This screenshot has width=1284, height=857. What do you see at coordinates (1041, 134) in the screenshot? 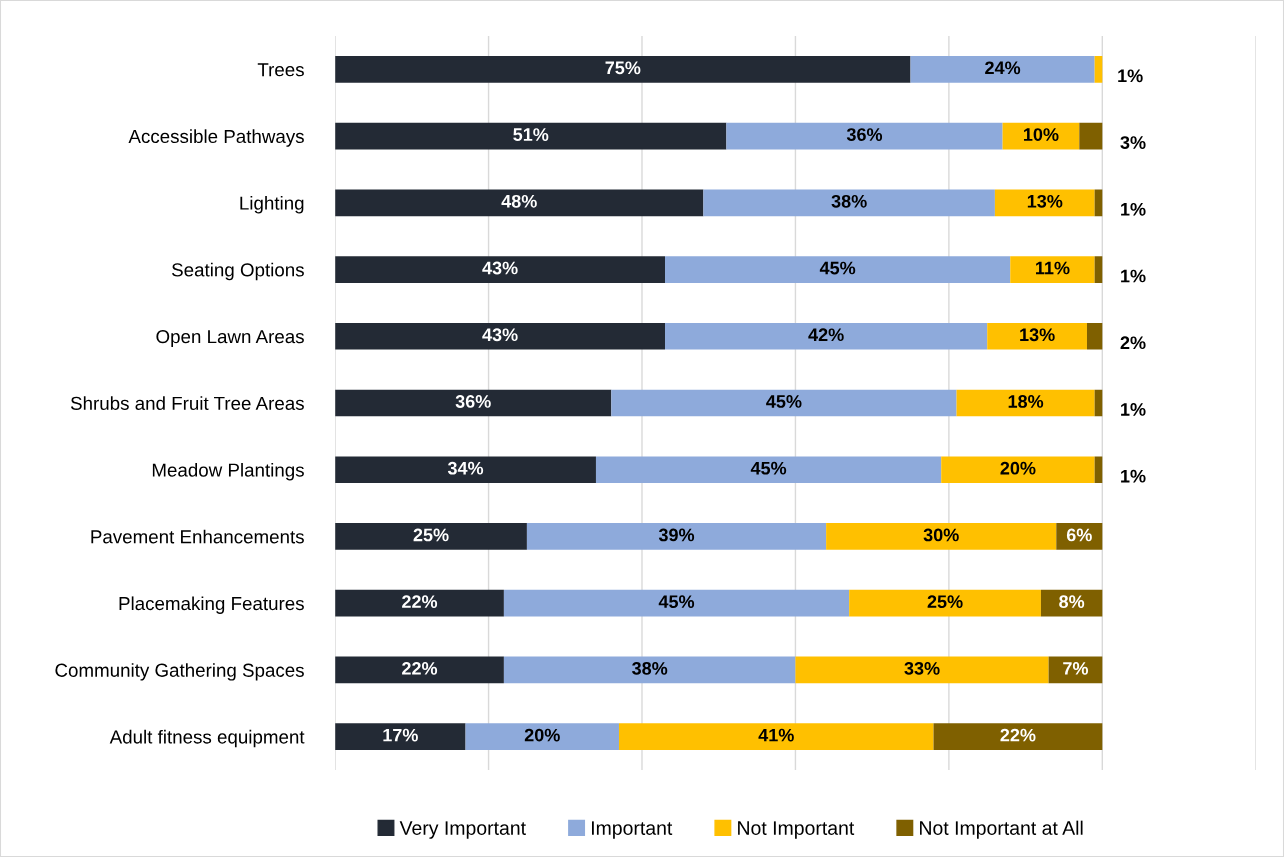
I see `data-label: 10%` at bounding box center [1041, 134].